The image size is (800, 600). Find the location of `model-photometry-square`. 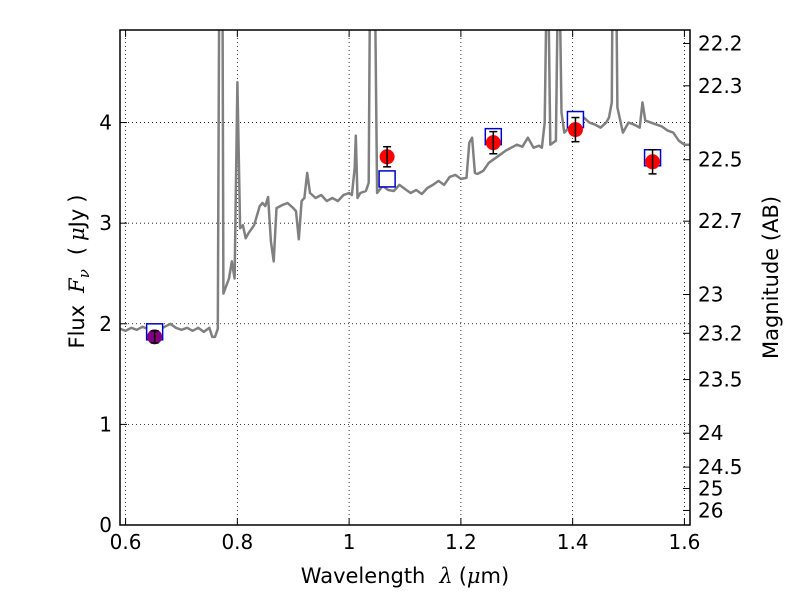

model-photometry-square is located at coordinates (387, 179).